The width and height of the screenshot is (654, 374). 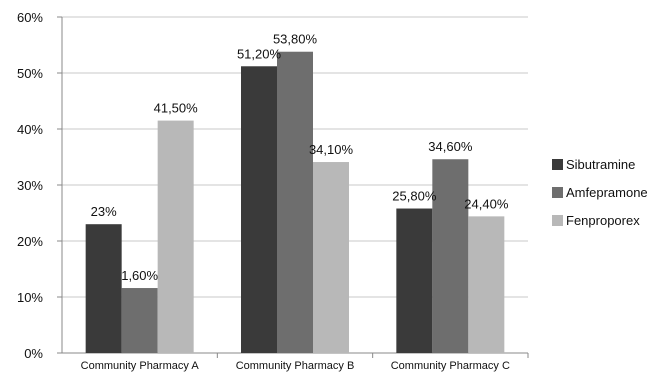 I want to click on legend-label: Sibutramine, so click(x=600, y=164).